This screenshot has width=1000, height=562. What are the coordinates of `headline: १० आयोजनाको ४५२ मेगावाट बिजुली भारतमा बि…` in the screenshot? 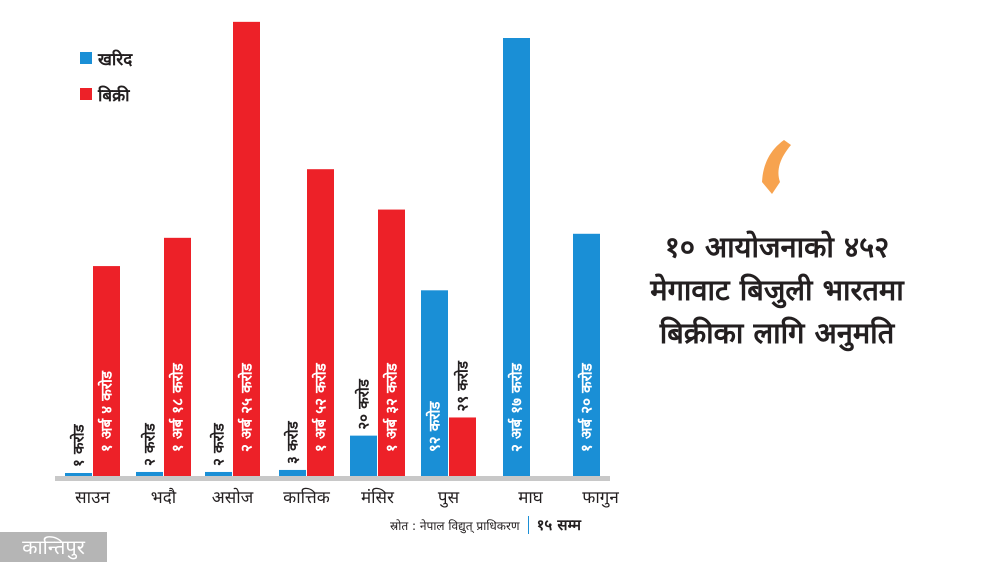 It's located at (777, 290).